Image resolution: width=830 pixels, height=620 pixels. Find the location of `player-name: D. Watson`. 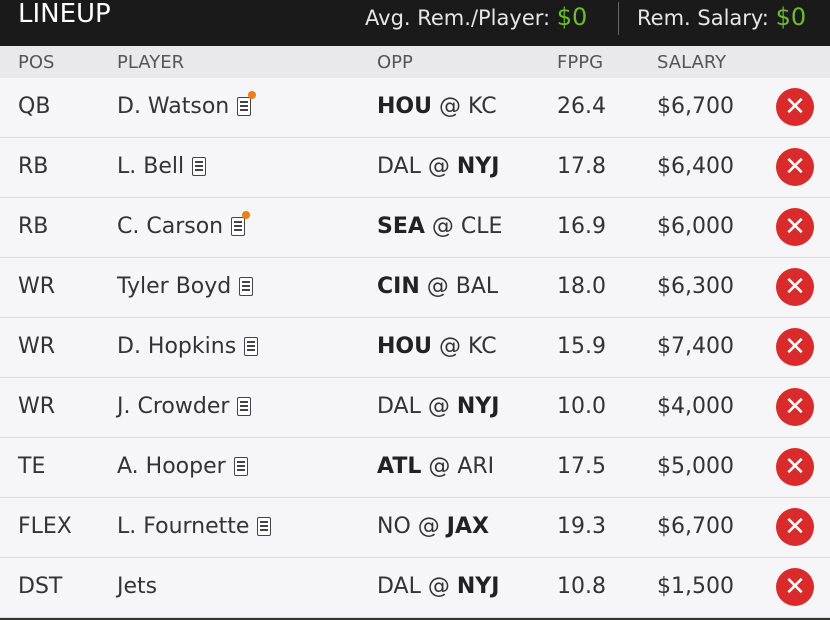

player-name: D. Watson is located at coordinates (173, 106).